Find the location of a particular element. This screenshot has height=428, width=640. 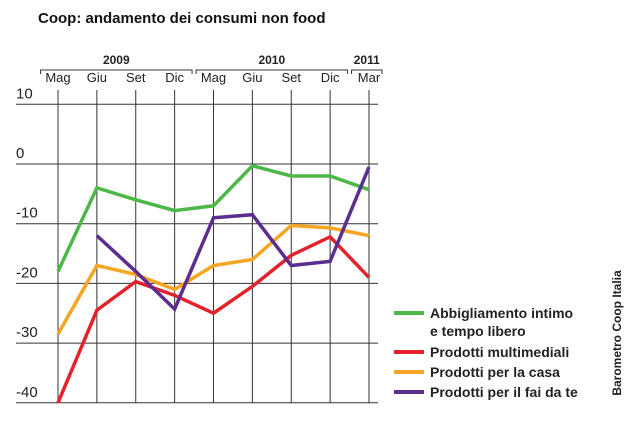

chart-title: Coop: andamento dei consumi non food is located at coordinates (182, 18).